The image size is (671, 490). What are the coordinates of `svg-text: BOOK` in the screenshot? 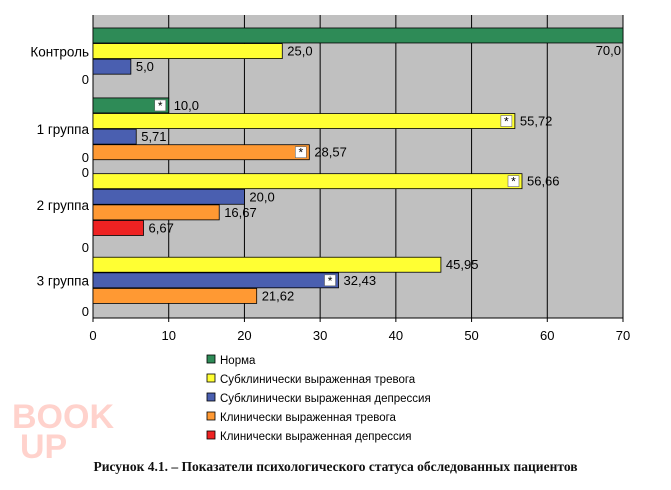 It's located at (63, 417).